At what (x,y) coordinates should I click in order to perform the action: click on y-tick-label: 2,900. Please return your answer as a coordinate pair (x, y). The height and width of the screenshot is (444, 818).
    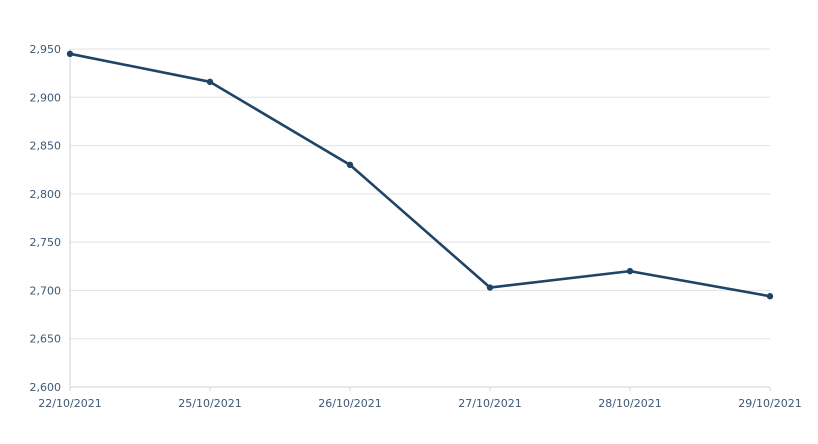
    Looking at the image, I should click on (46, 97).